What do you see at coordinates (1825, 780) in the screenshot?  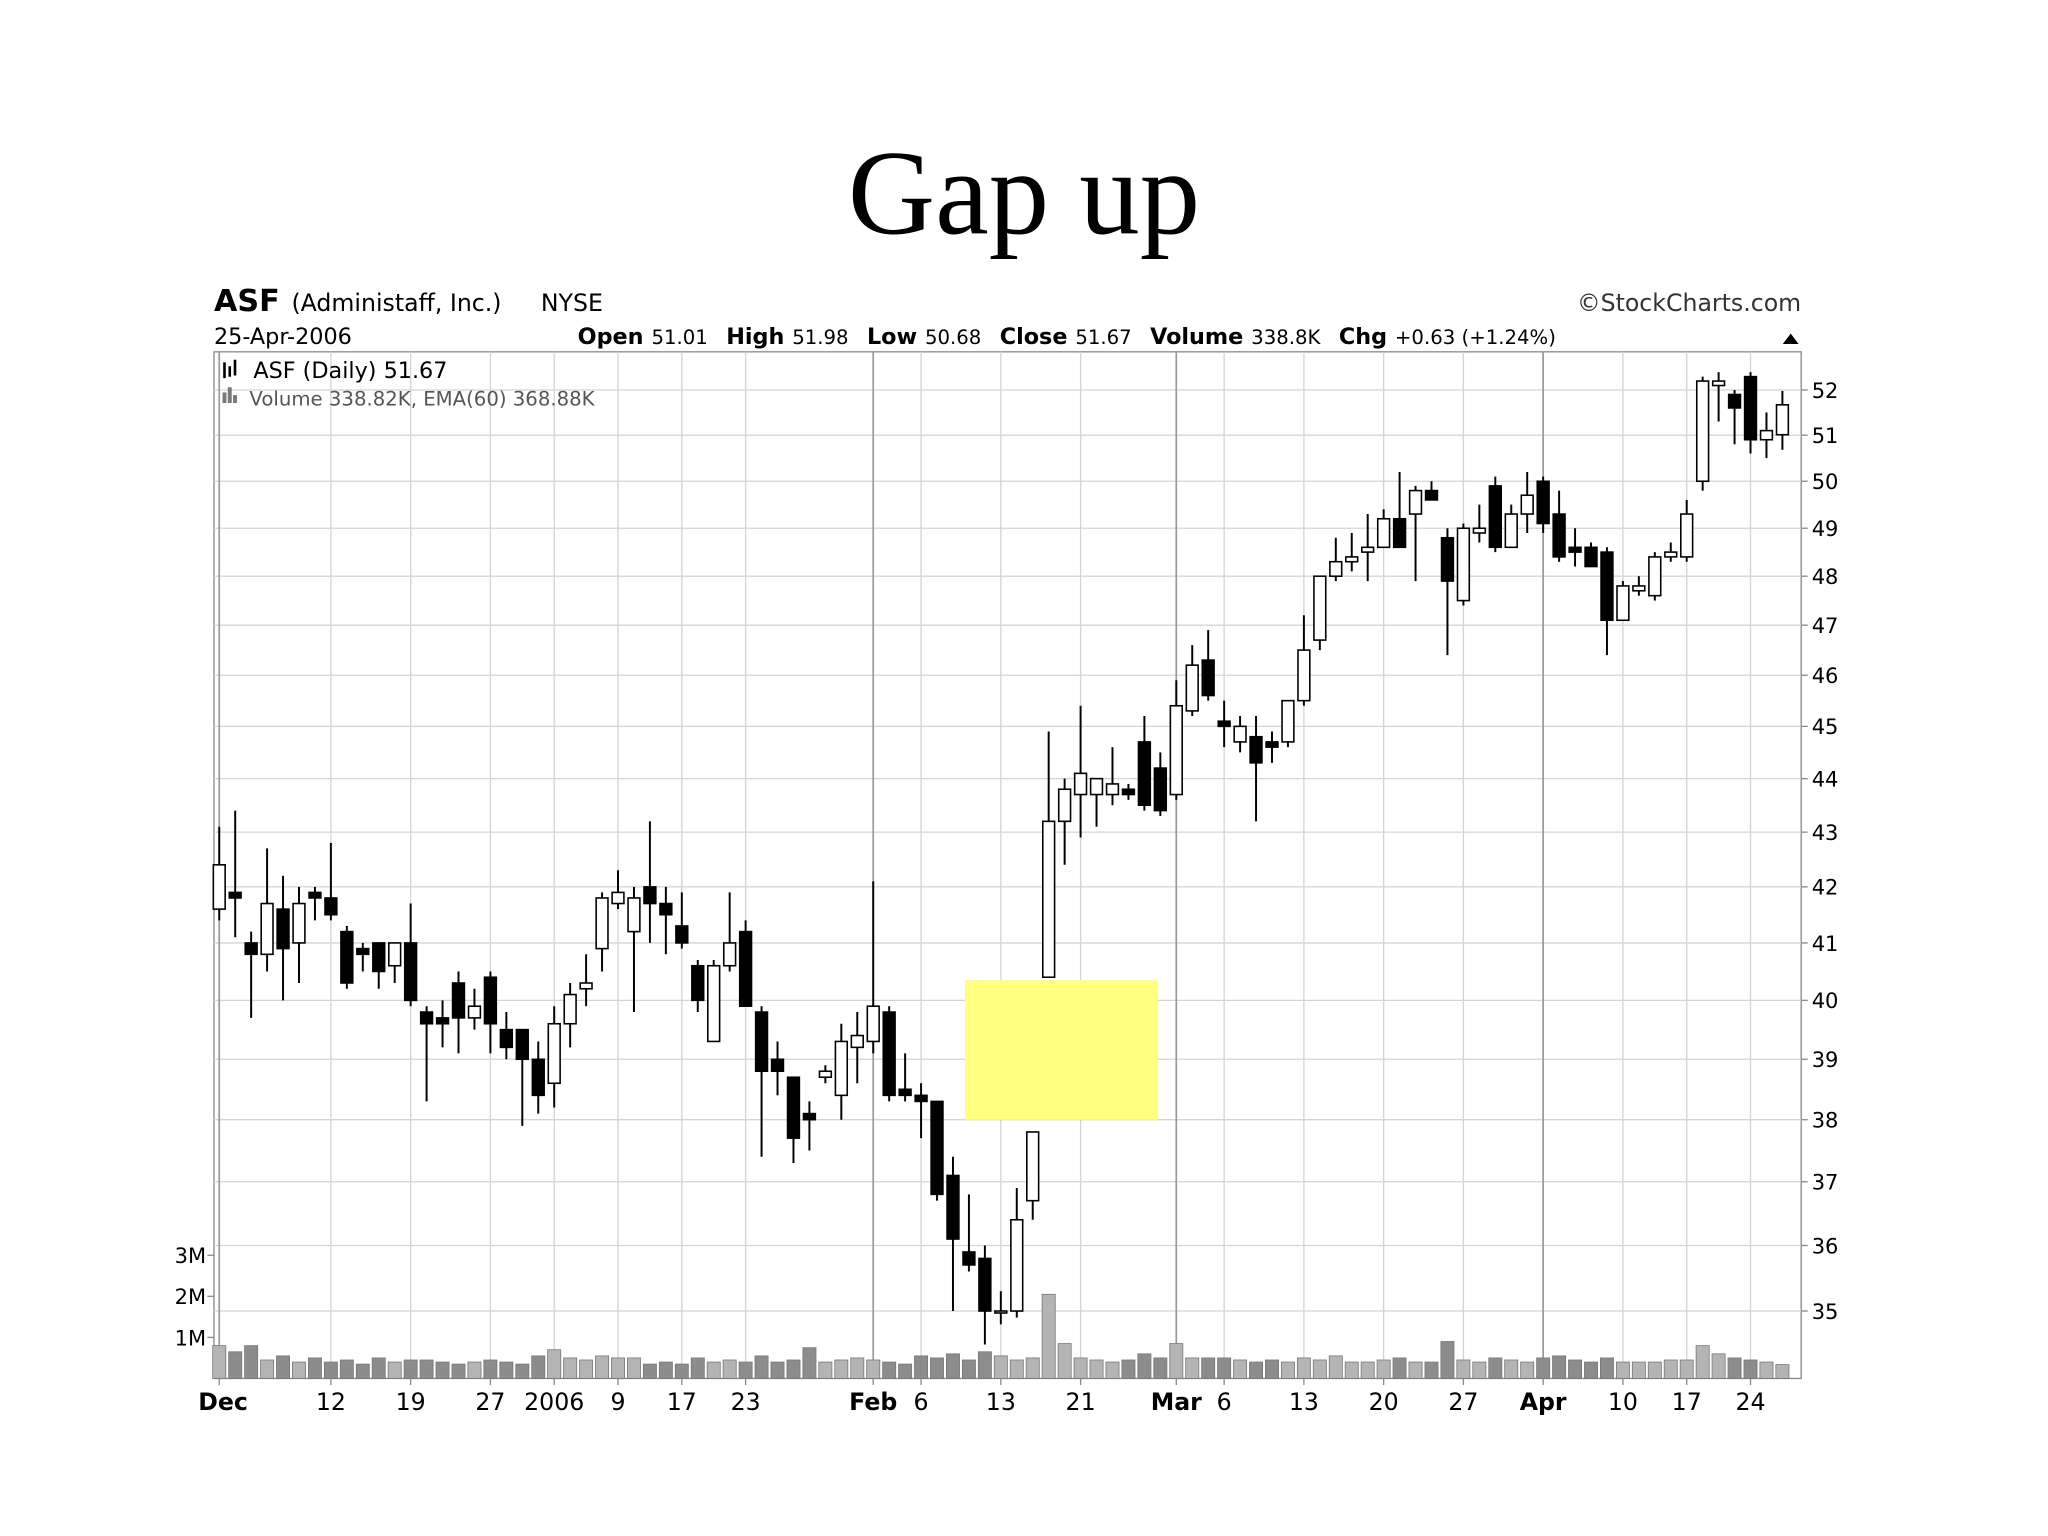 I see `y-tick-label: 44` at bounding box center [1825, 780].